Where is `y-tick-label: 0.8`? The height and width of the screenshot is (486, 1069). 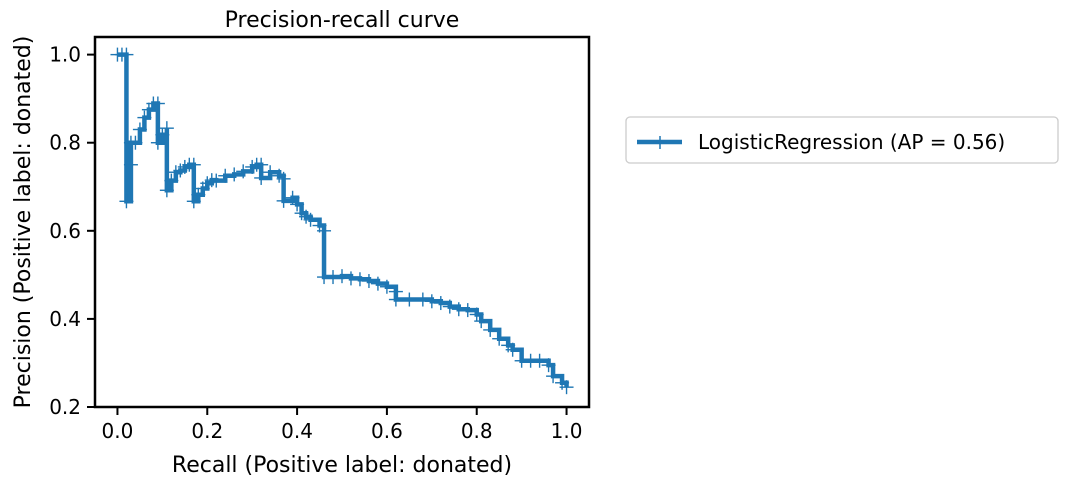 y-tick-label: 0.8 is located at coordinates (65, 143).